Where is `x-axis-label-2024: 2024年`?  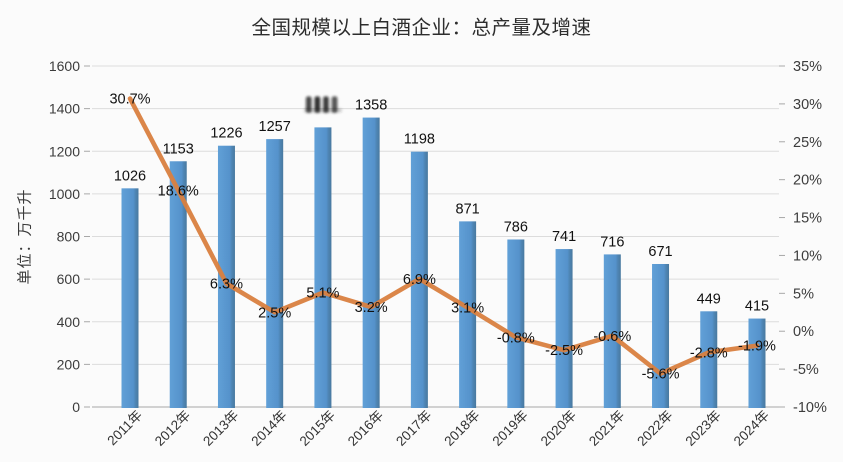 x-axis-label-2024: 2024年 is located at coordinates (751, 428).